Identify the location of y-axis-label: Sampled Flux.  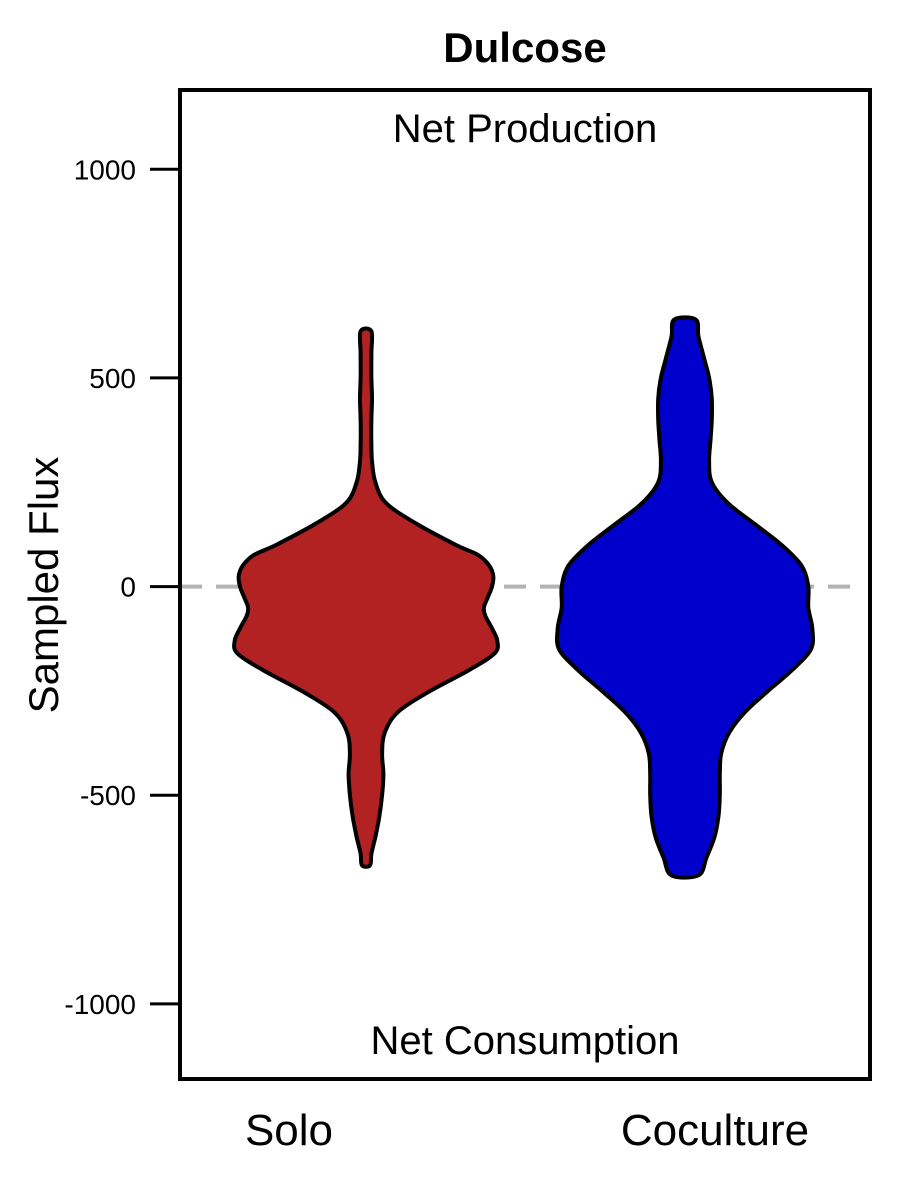
(43, 585).